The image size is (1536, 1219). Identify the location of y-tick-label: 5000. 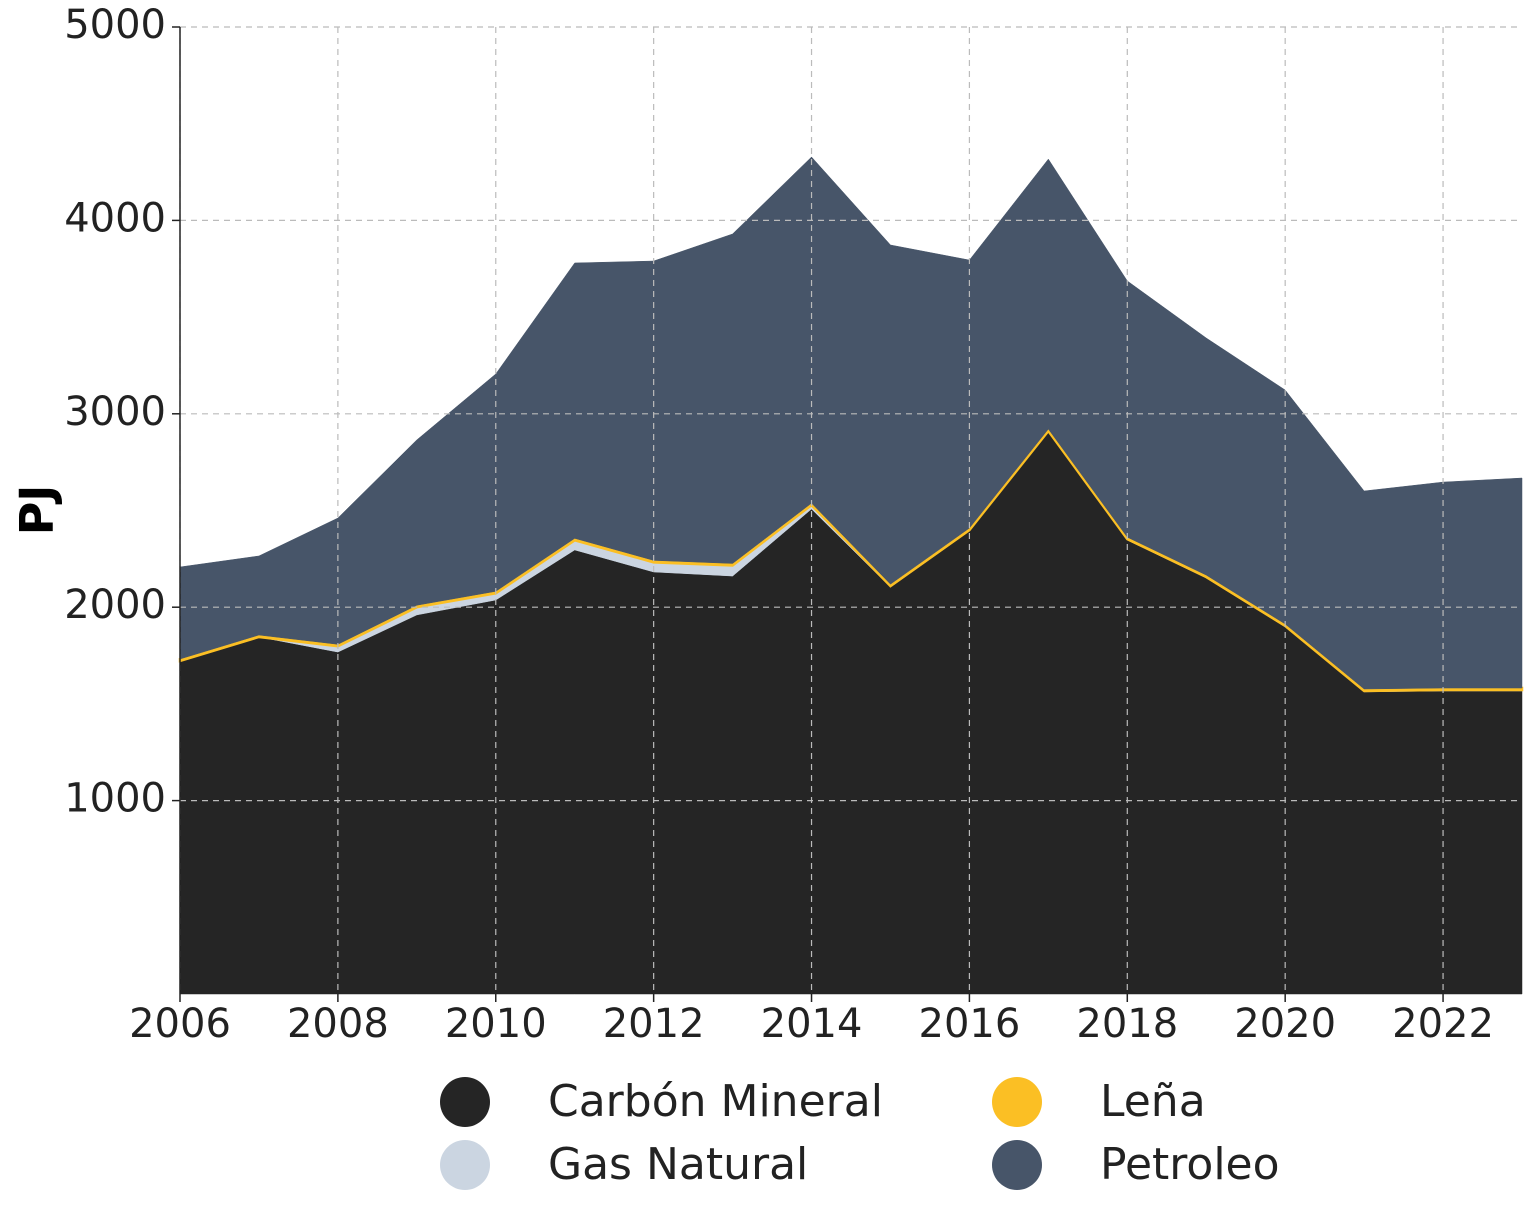
(115, 25).